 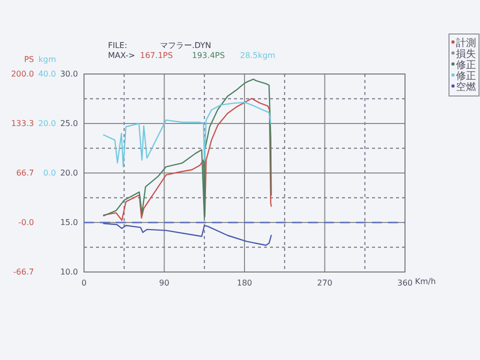 I want to click on text: マフラー.DYN, so click(x=186, y=45).